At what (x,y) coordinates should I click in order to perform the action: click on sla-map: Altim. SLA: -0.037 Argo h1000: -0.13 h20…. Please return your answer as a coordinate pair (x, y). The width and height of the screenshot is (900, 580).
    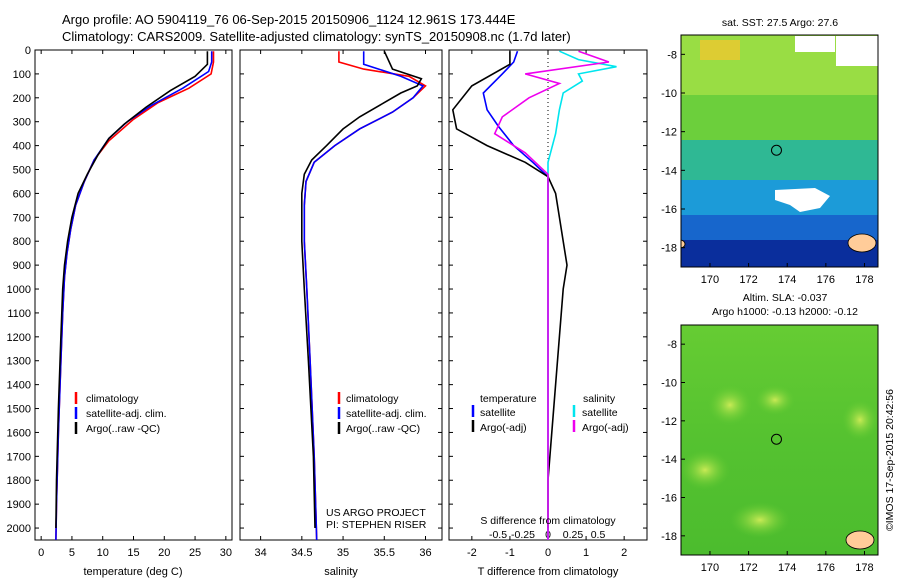
    Looking at the image, I should click on (770, 433).